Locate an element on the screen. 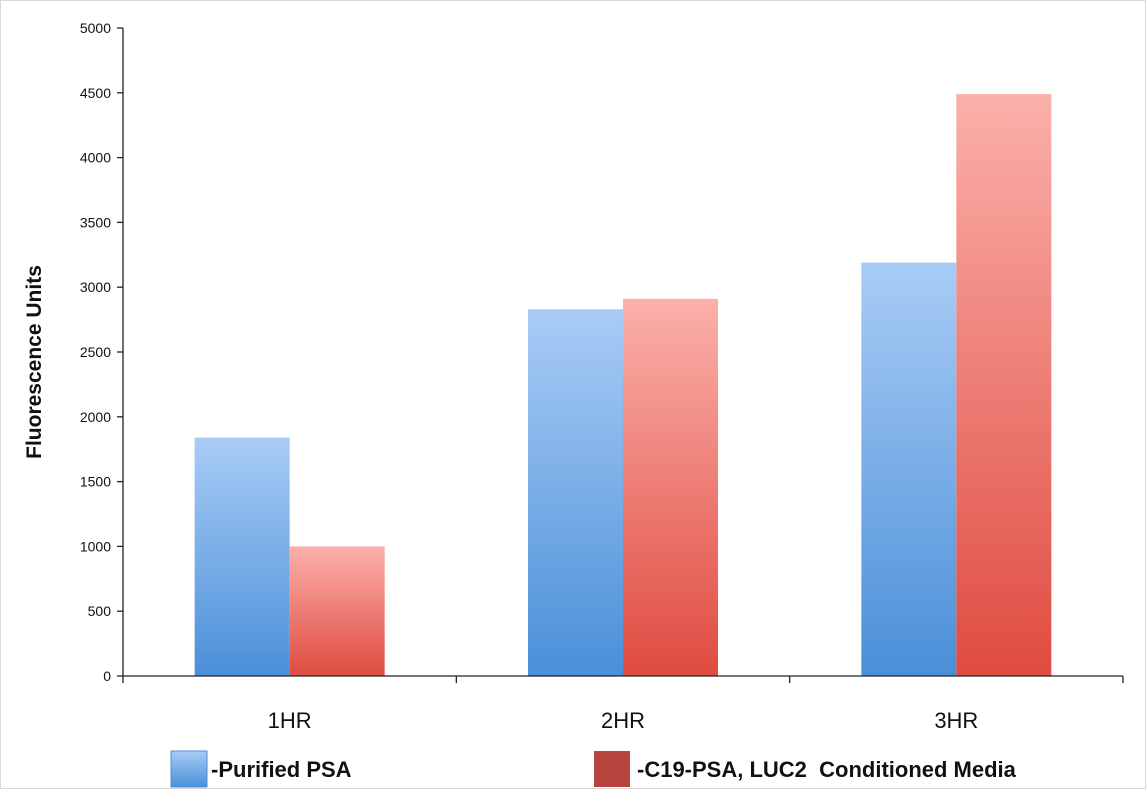 The image size is (1146, 790). y-tick-label: 500 is located at coordinates (100, 611).